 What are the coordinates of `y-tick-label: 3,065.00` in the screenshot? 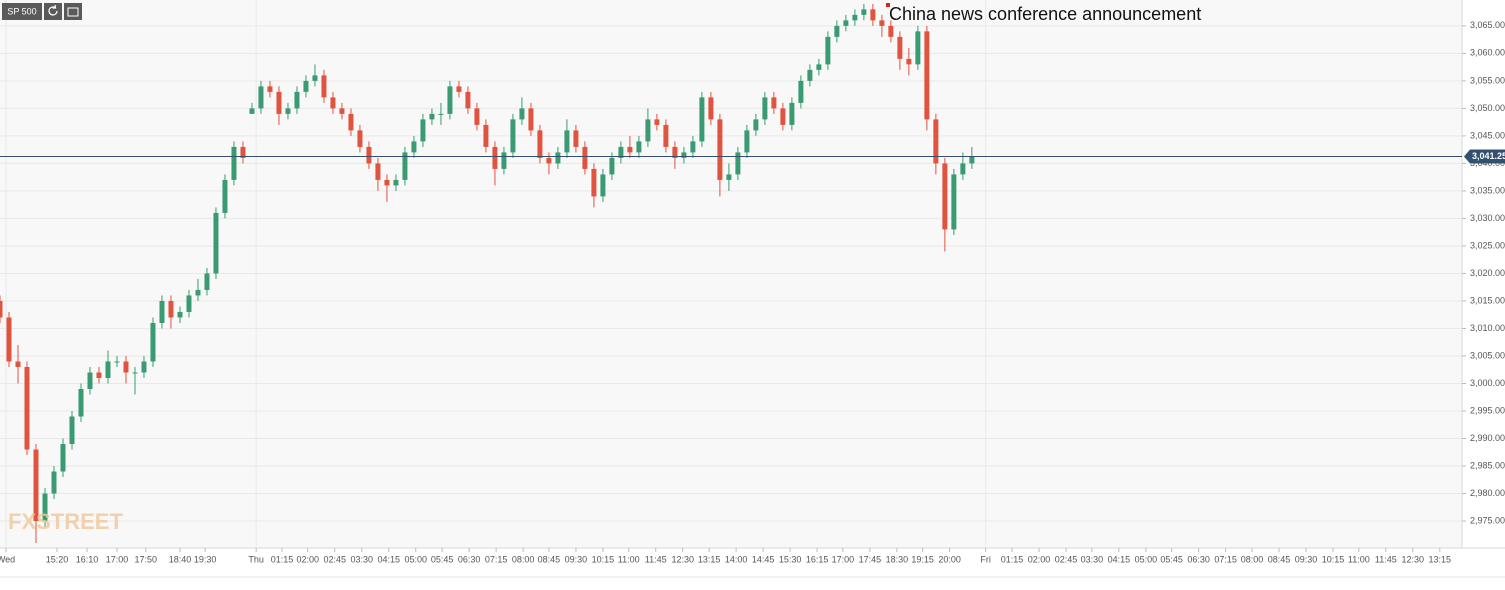 It's located at (1487, 25).